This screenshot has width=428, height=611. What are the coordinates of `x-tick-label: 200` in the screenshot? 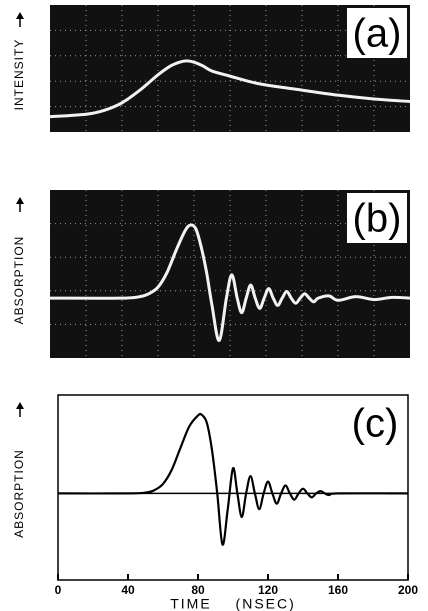 It's located at (408, 590).